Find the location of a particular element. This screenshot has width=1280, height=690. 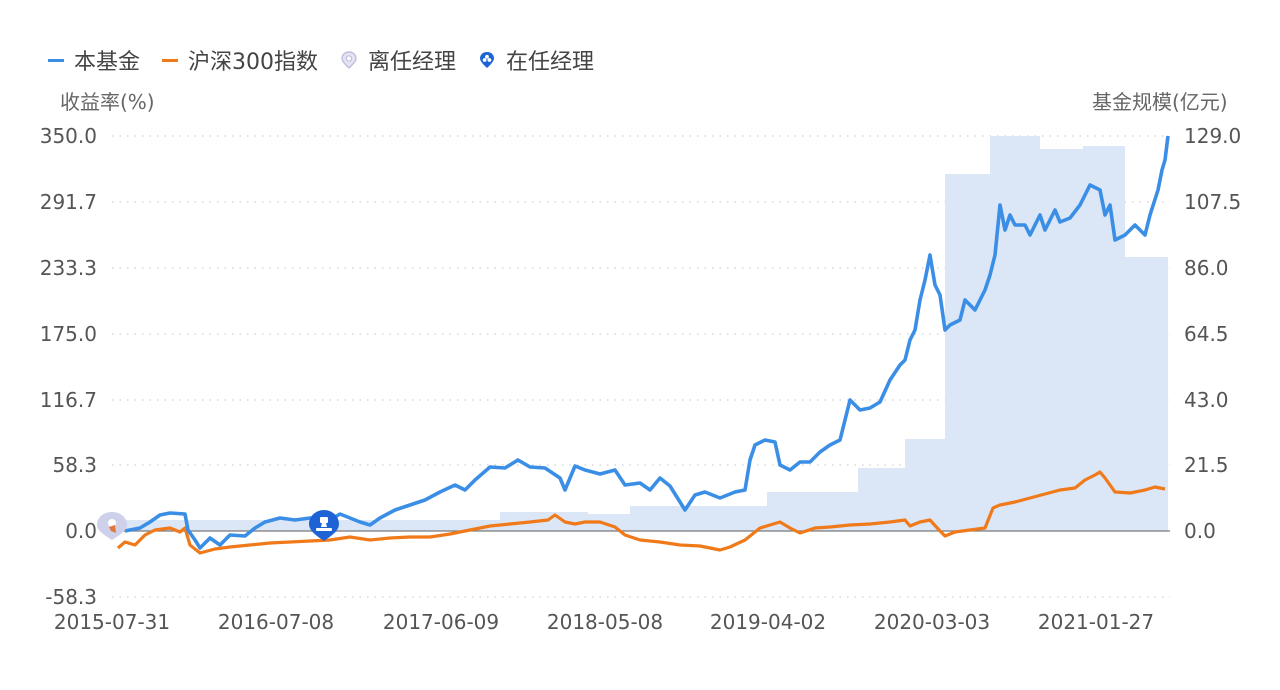

x-tick: 2016-07-08 is located at coordinates (276, 622).